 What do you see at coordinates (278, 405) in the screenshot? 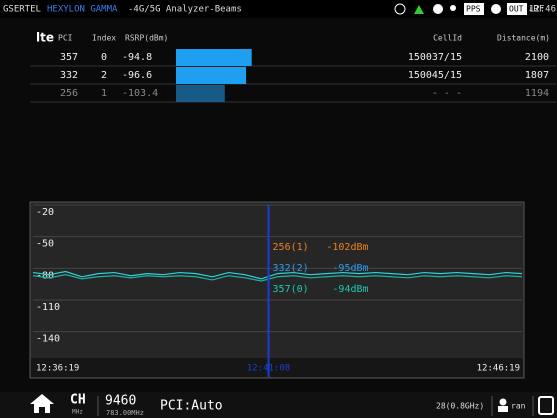
I see `bottom-bar` at bounding box center [278, 405].